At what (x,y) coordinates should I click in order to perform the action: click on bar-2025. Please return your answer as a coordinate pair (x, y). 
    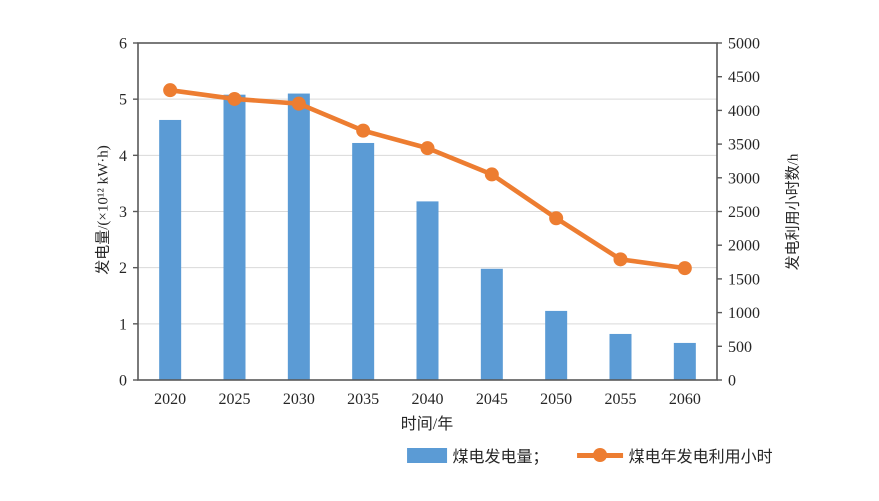
    Looking at the image, I should click on (234, 237).